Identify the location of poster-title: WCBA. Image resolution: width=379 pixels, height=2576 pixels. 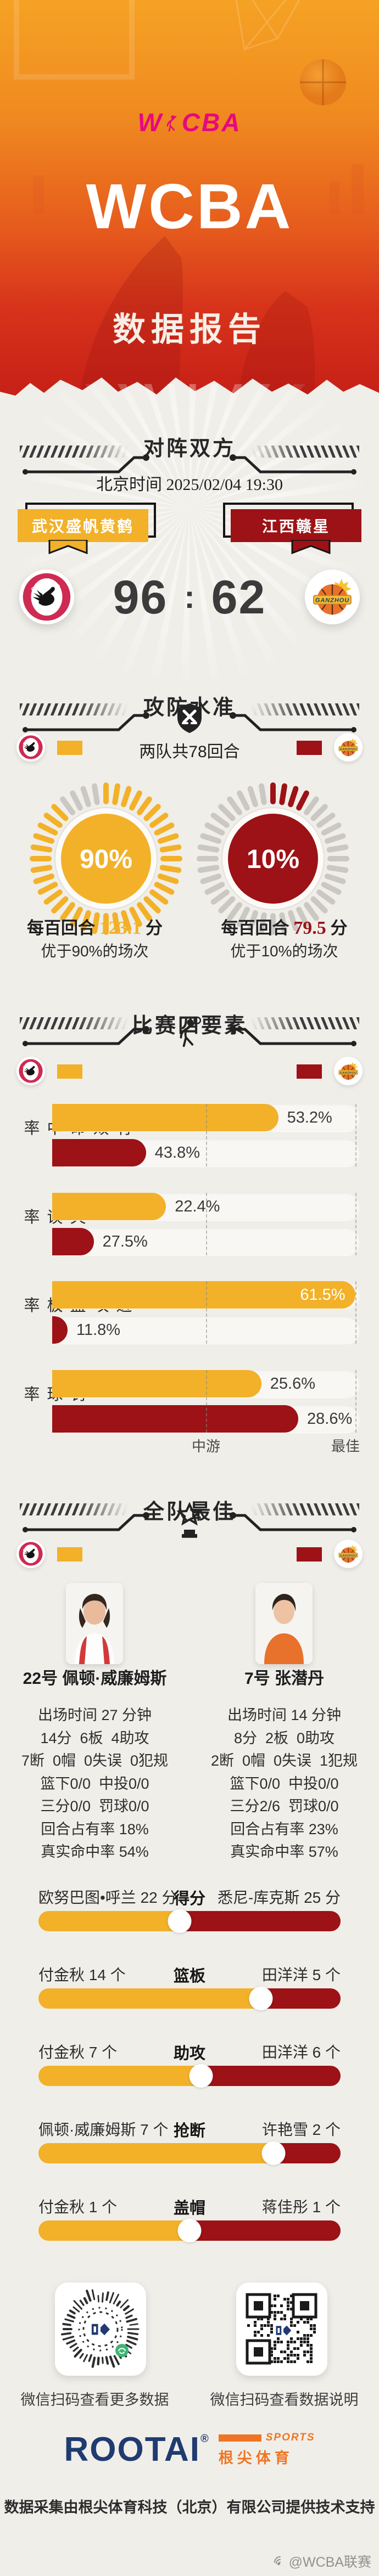
(189, 207).